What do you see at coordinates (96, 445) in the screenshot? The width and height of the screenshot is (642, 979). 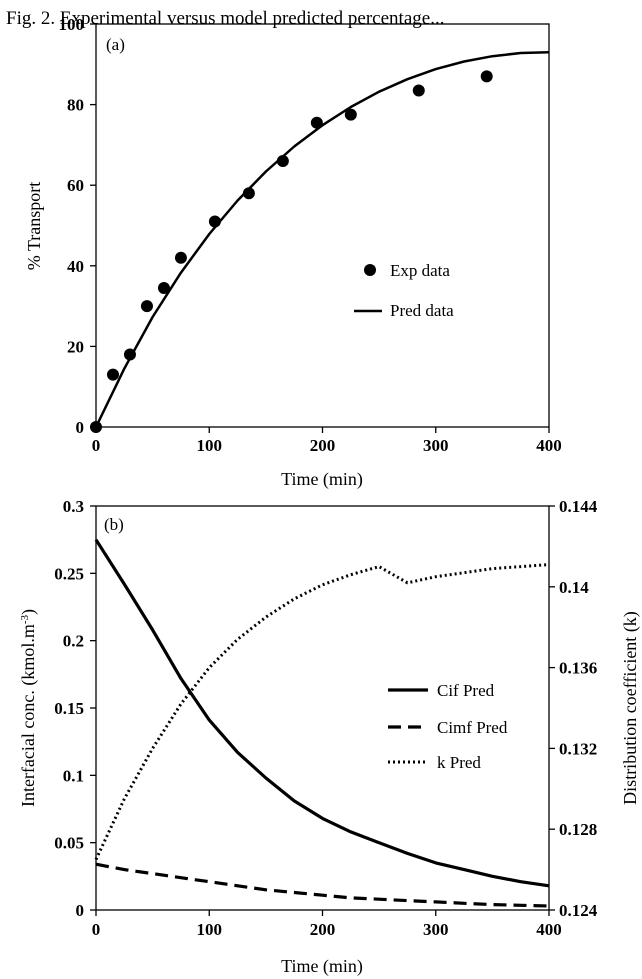 I see `panel-a-x-tick-label: 0` at bounding box center [96, 445].